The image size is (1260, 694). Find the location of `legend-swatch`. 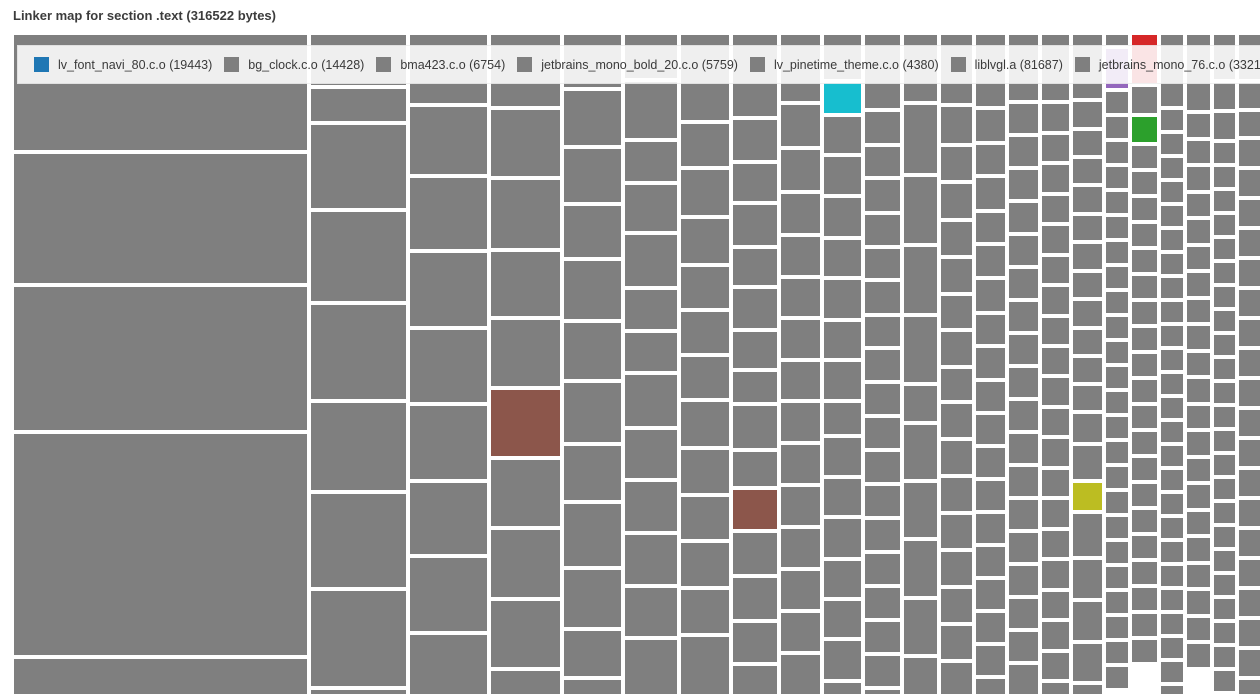

legend-swatch is located at coordinates (757, 64).